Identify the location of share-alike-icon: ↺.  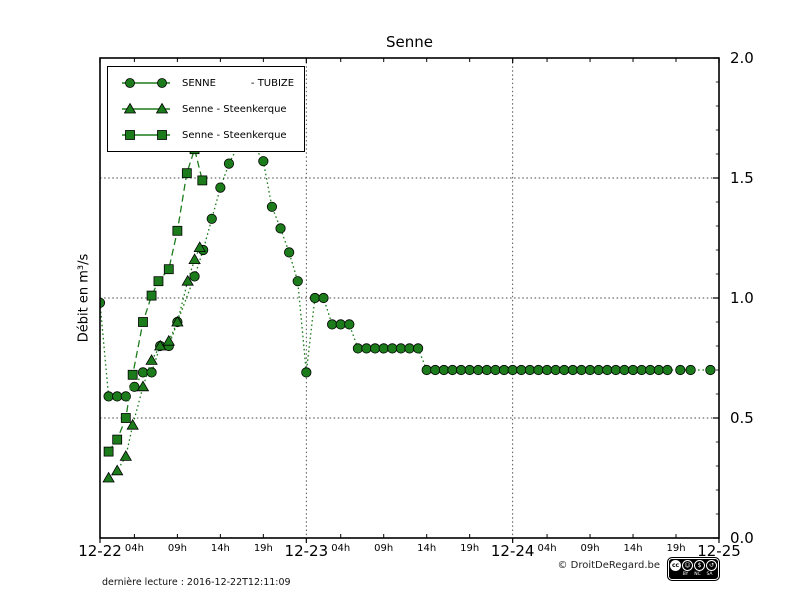
(711, 565).